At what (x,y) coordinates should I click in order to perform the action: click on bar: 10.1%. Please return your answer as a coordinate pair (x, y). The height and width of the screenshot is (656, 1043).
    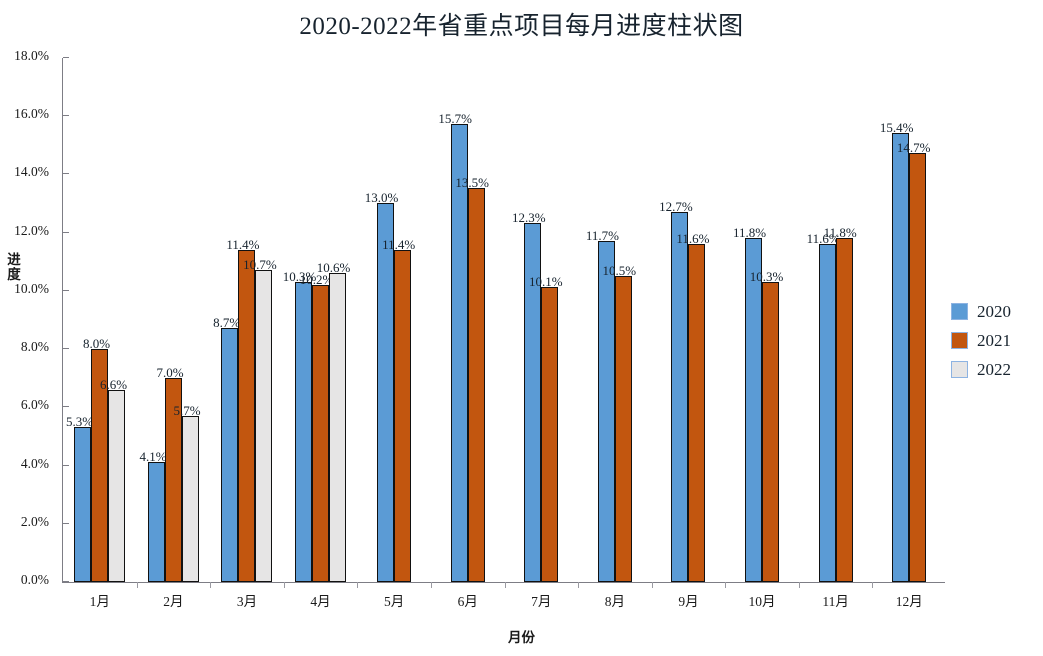
    Looking at the image, I should click on (546, 428).